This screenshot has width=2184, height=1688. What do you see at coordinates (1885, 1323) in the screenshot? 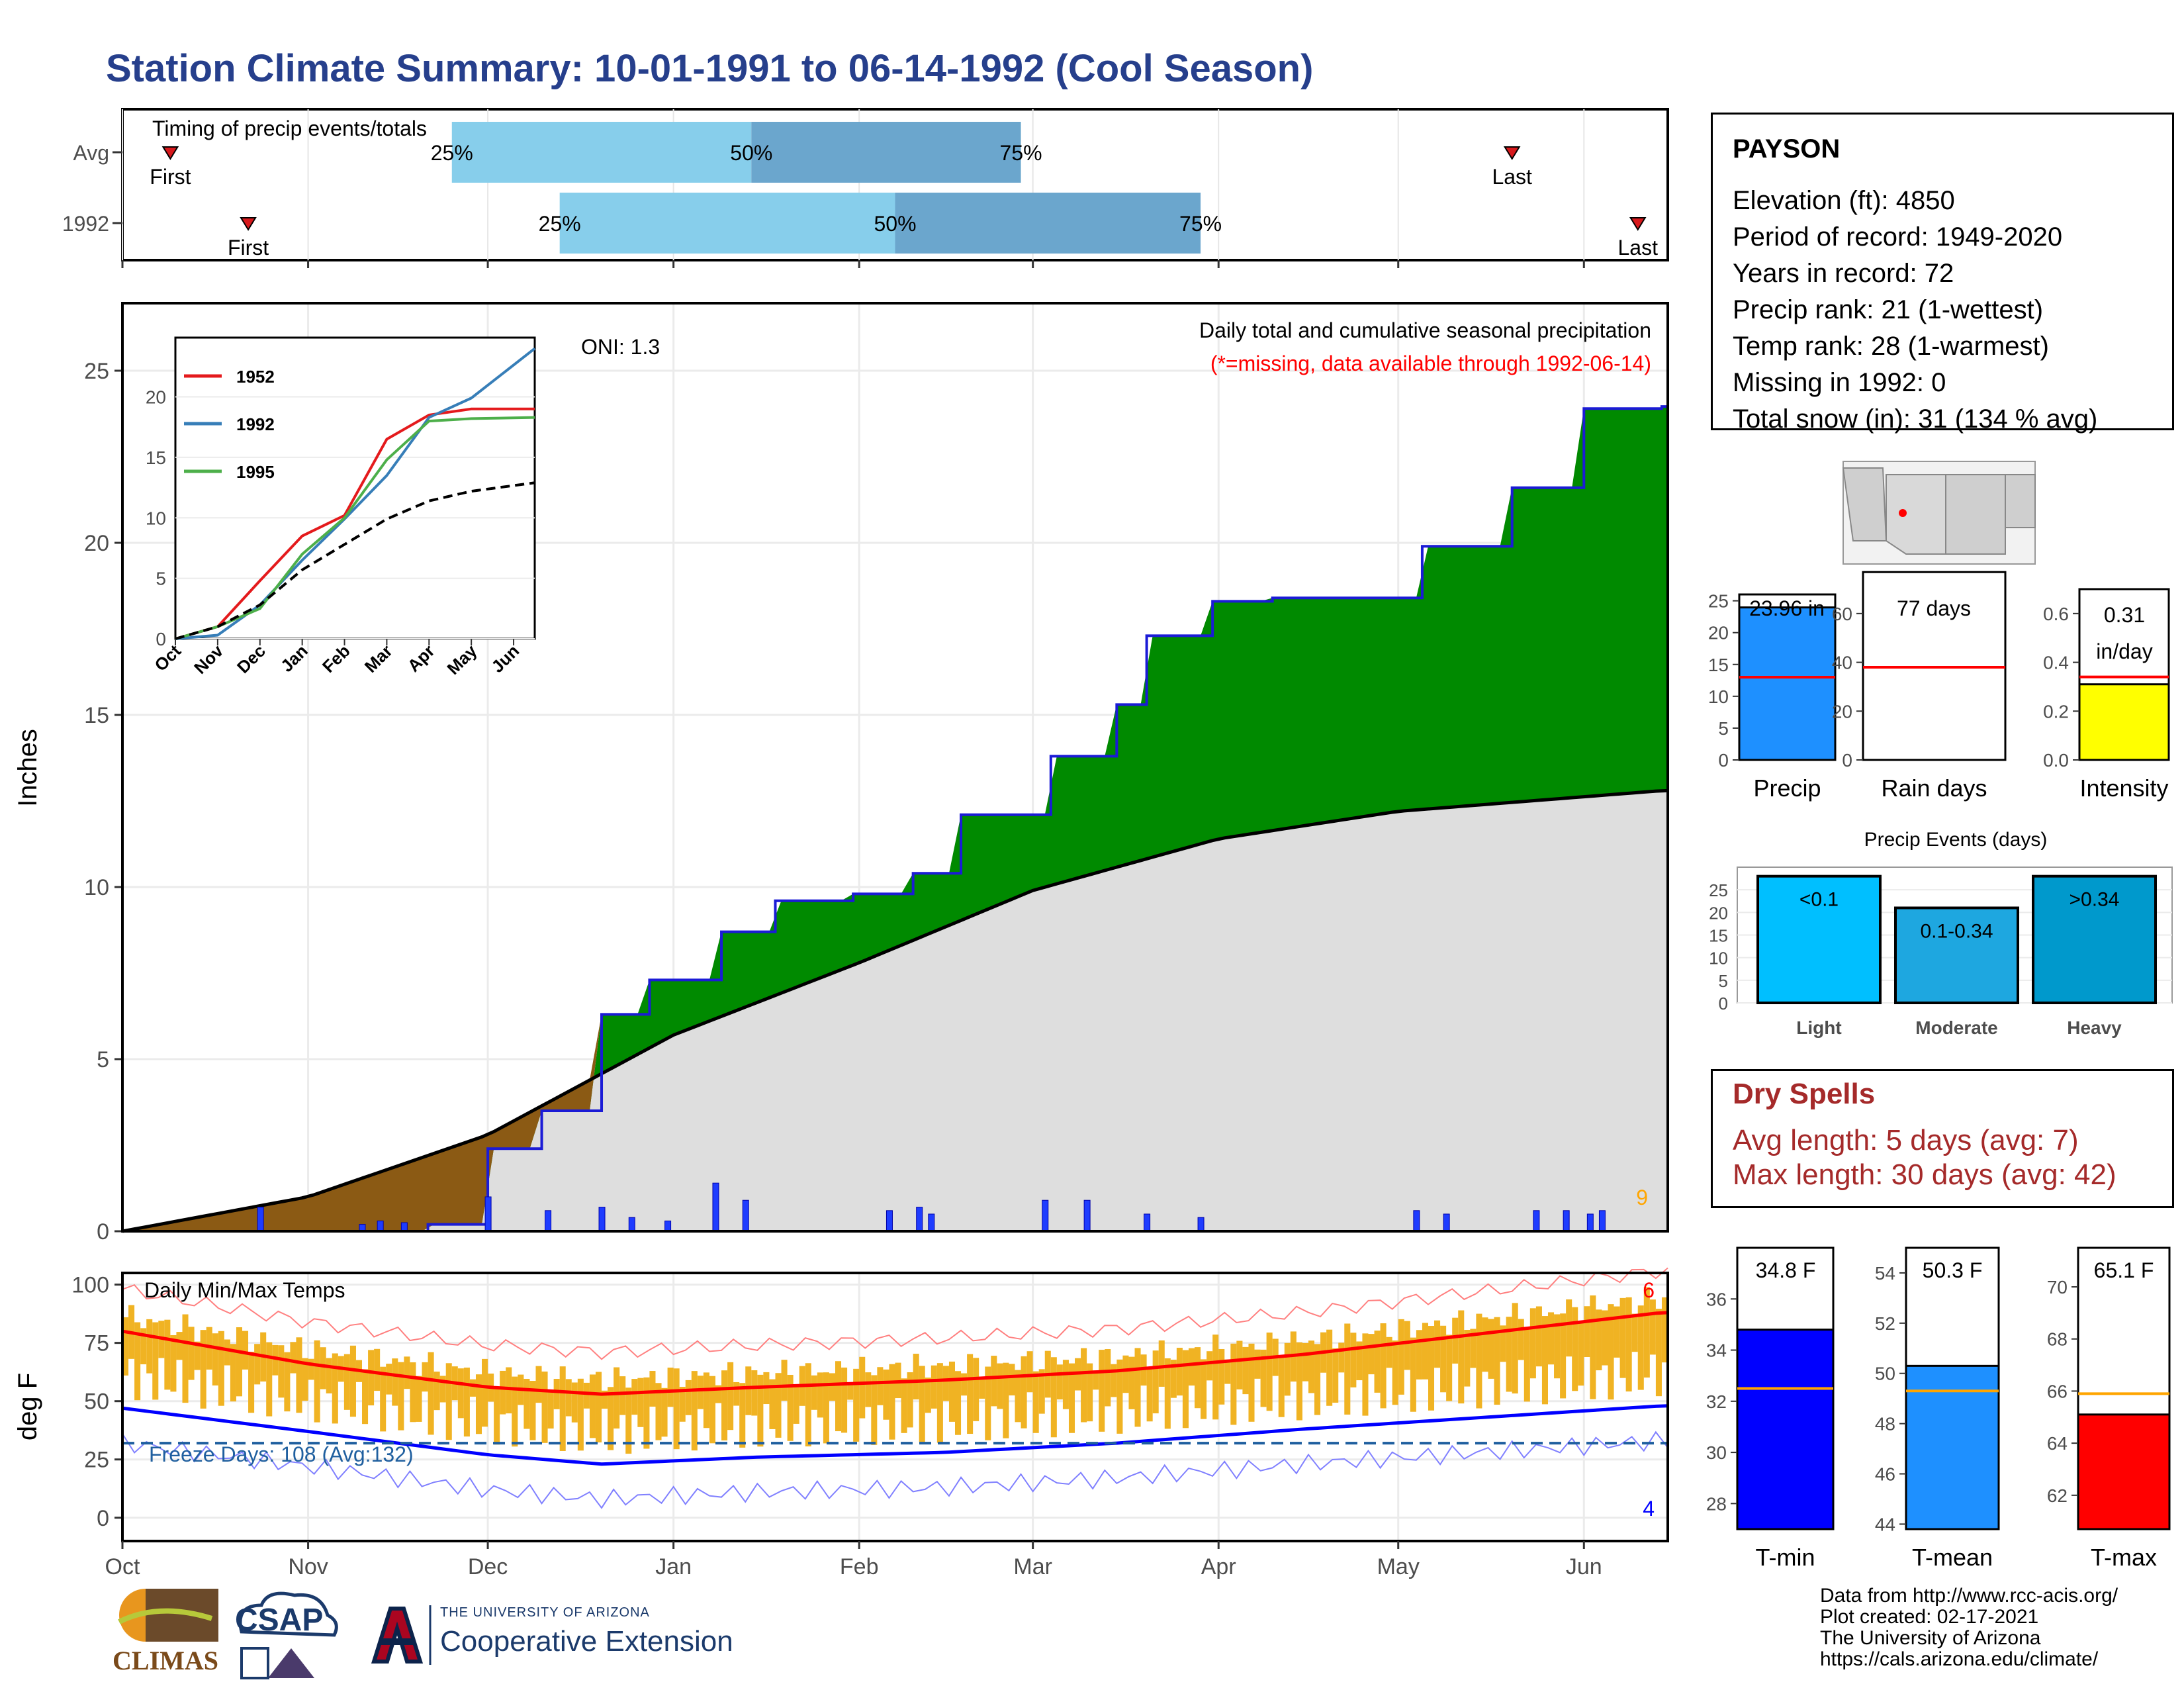
I see `tmean-ytick-label: 52` at bounding box center [1885, 1323].